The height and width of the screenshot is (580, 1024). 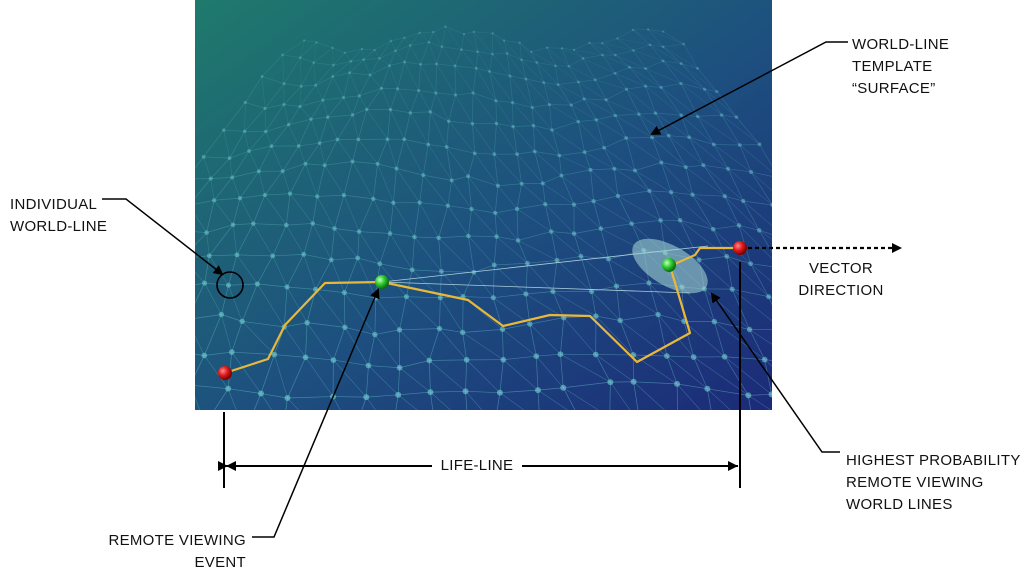 I want to click on world-line-template-label: WORLD-LINE TEMPLATE “SURFACE”, so click(x=901, y=66).